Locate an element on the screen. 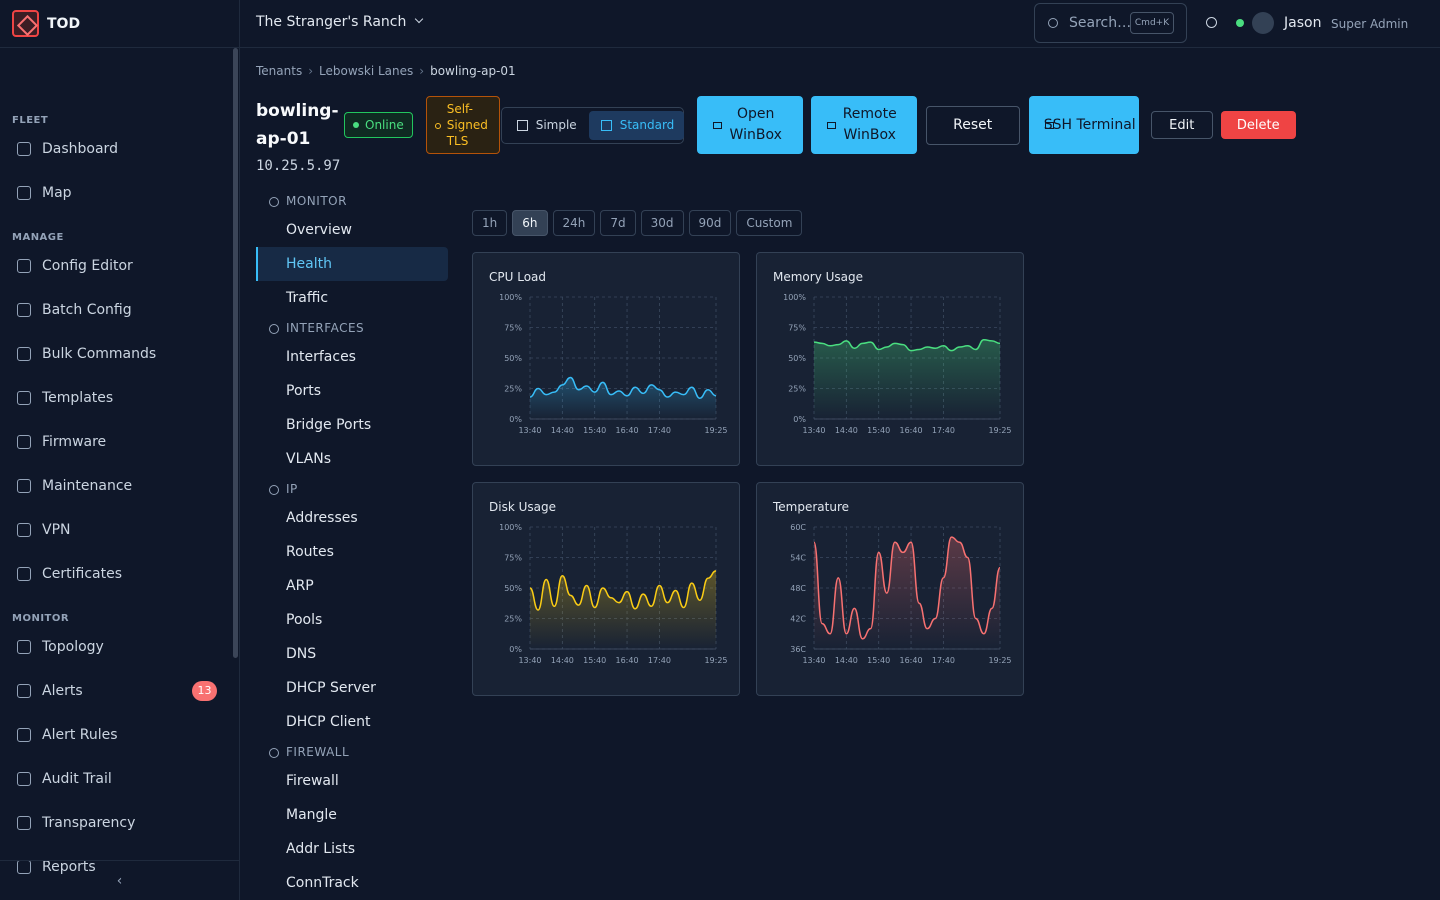  subnav-item: Overview is located at coordinates (352, 230).